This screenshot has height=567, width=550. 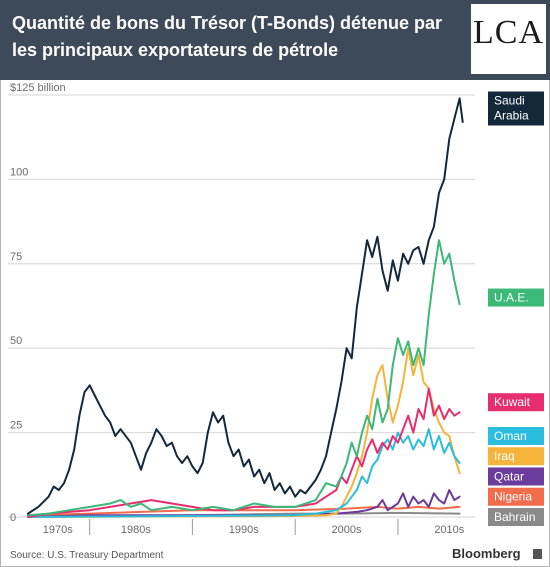 What do you see at coordinates (511, 298) in the screenshot?
I see `legend-label-text-u-a-e: U.A.E.` at bounding box center [511, 298].